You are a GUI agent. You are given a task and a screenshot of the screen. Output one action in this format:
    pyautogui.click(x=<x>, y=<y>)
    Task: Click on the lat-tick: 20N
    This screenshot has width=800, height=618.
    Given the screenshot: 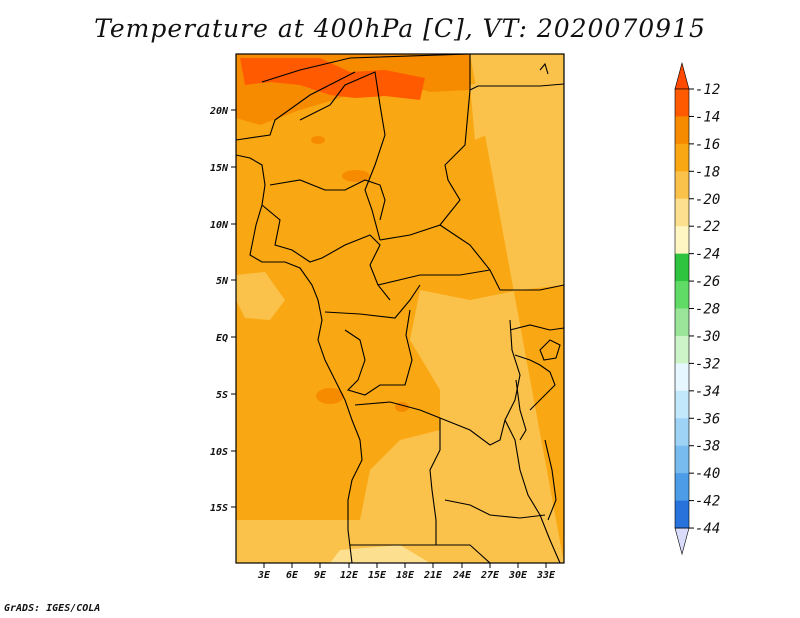 What is the action you would take?
    pyautogui.click(x=222, y=111)
    